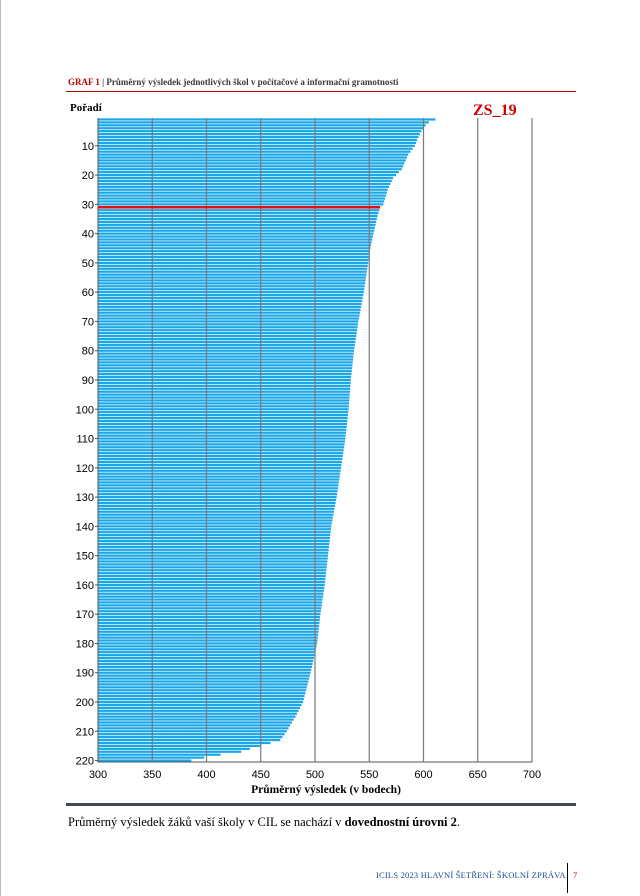  What do you see at coordinates (423, 775) in the screenshot?
I see `x-tick-label: 600` at bounding box center [423, 775].